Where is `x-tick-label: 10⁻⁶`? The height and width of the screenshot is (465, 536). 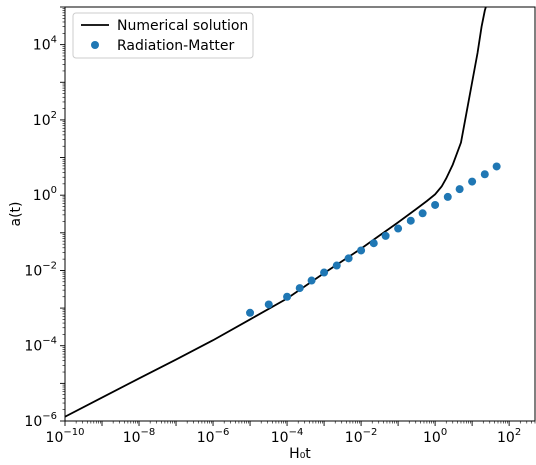 x-tick-label: 10⁻⁶ is located at coordinates (213, 436).